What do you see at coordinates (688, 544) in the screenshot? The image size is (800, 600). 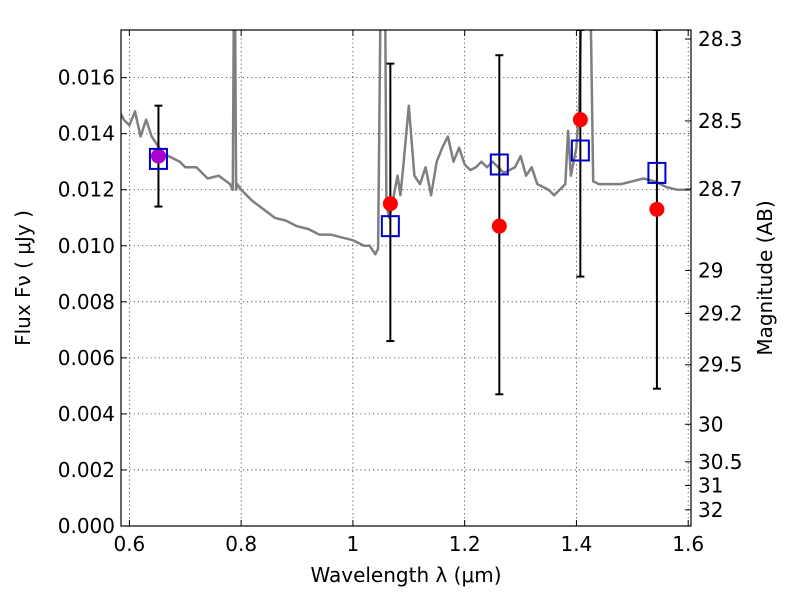 I see `x-tick-label: 1.6` at bounding box center [688, 544].